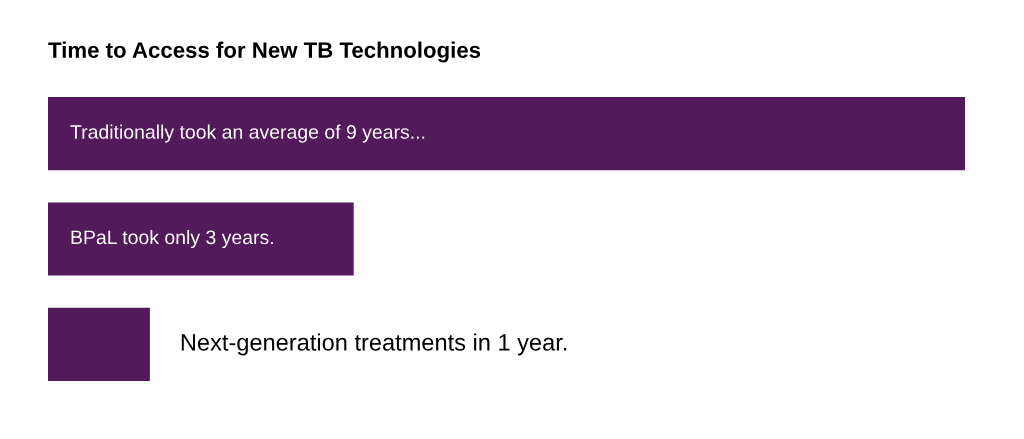  Describe the element at coordinates (264, 52) in the screenshot. I see `chart-title: Time to Access for New TB Technologies` at that location.